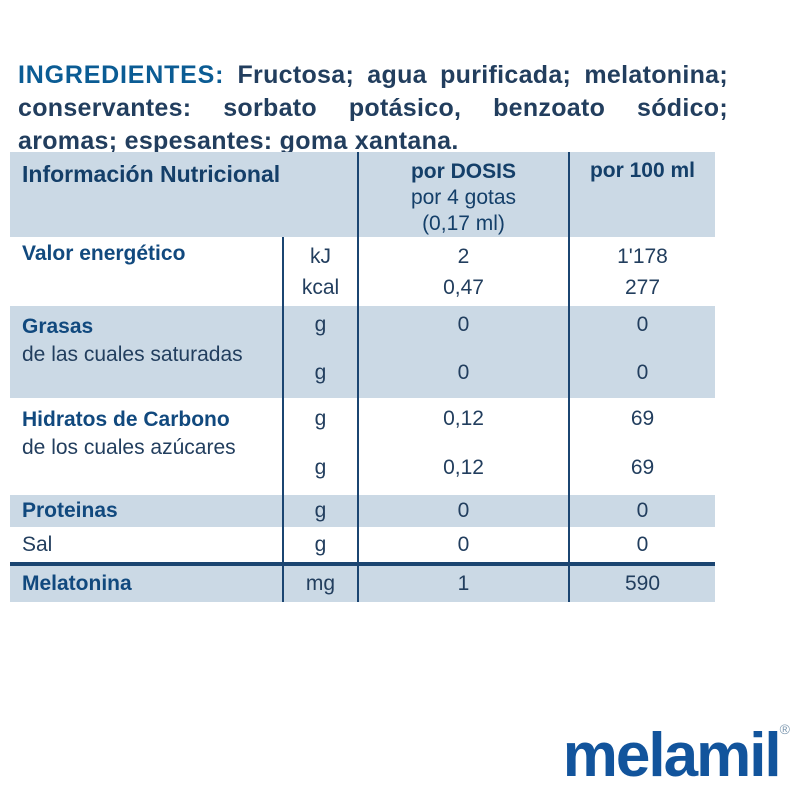 The height and width of the screenshot is (800, 800). I want to click on row-label: Sal, so click(37, 544).